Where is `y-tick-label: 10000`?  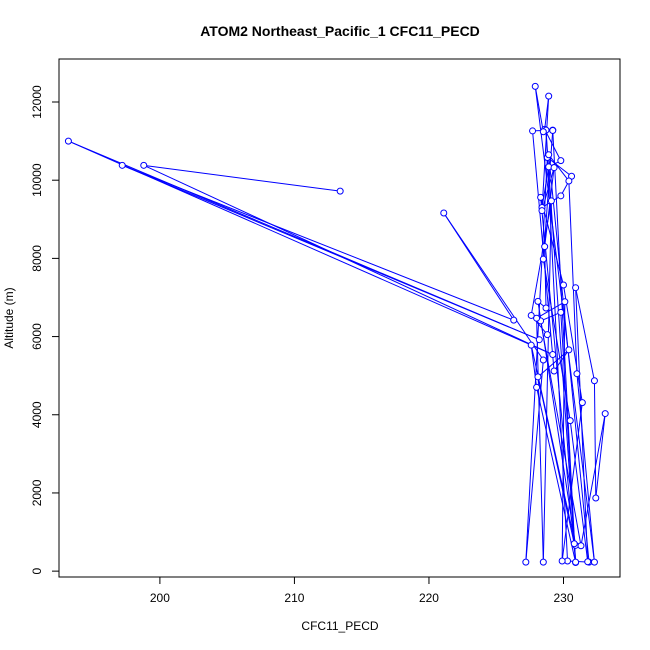
y-tick-label: 10000 is located at coordinates (37, 180).